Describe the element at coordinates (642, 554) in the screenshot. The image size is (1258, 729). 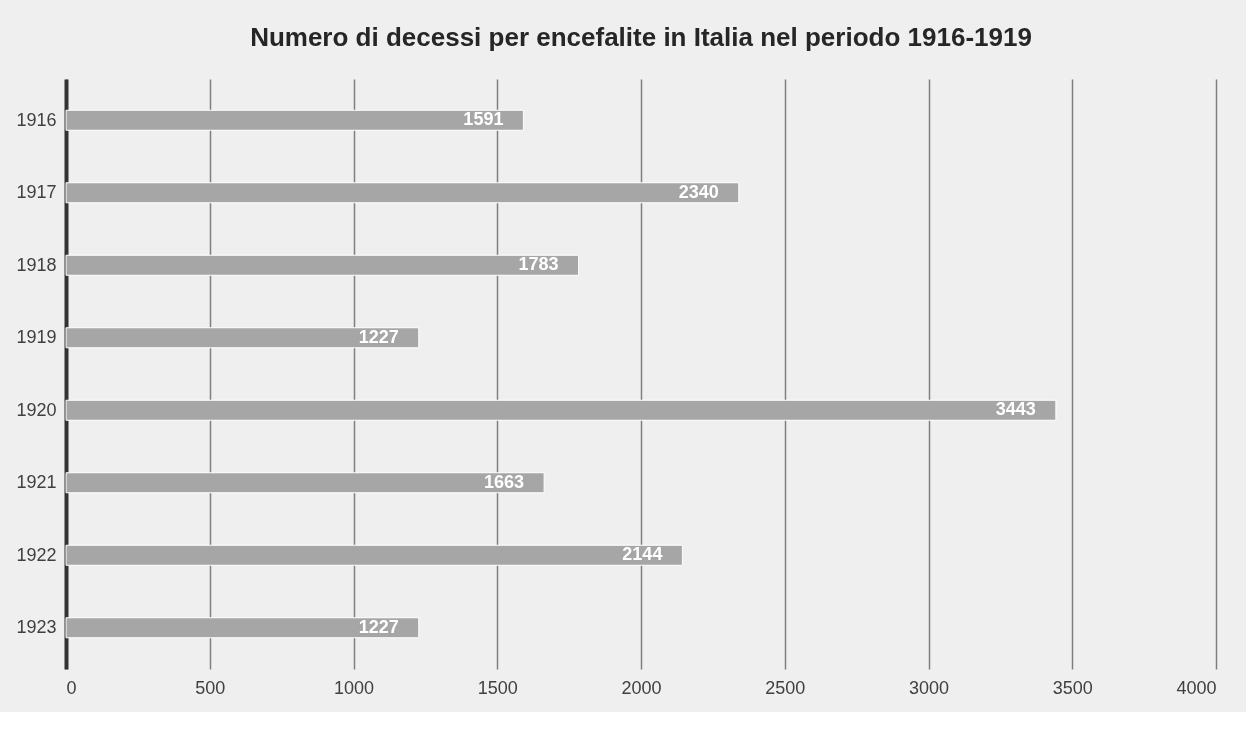
I see `data-label: 2144` at that location.